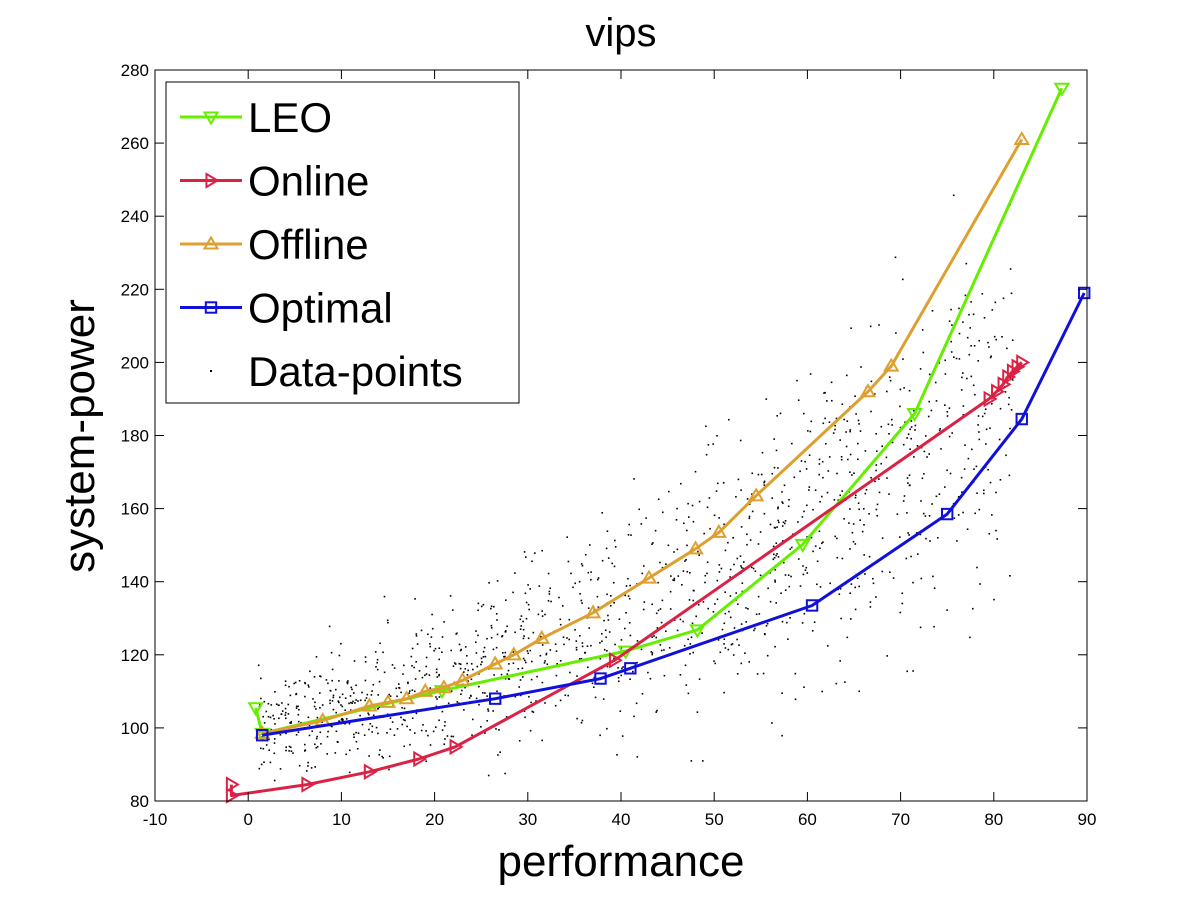 This screenshot has width=1200, height=900. Describe the element at coordinates (900, 819) in the screenshot. I see `x-tick-label: 70` at that location.